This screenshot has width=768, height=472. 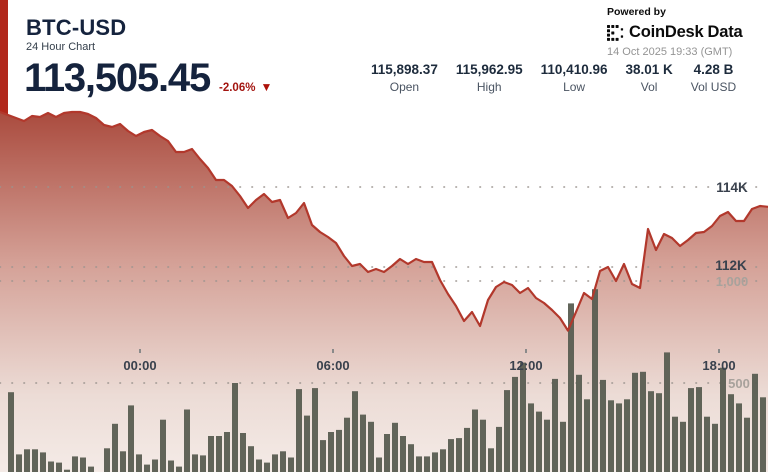 I want to click on price-axis-label-114k: 114K, so click(x=732, y=187).